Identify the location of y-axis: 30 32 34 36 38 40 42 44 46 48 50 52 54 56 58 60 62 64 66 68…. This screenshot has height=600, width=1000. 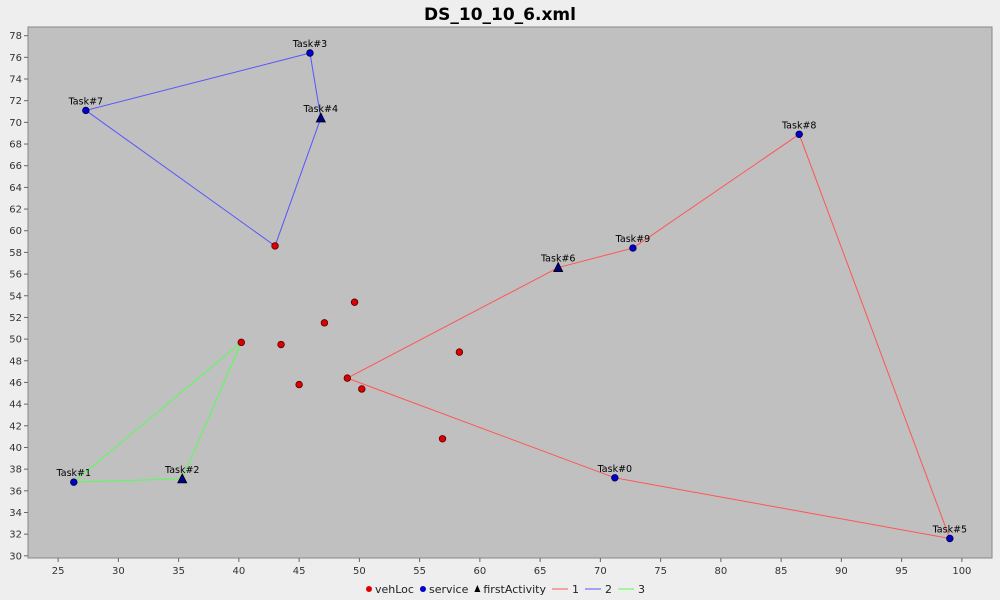
(18, 296).